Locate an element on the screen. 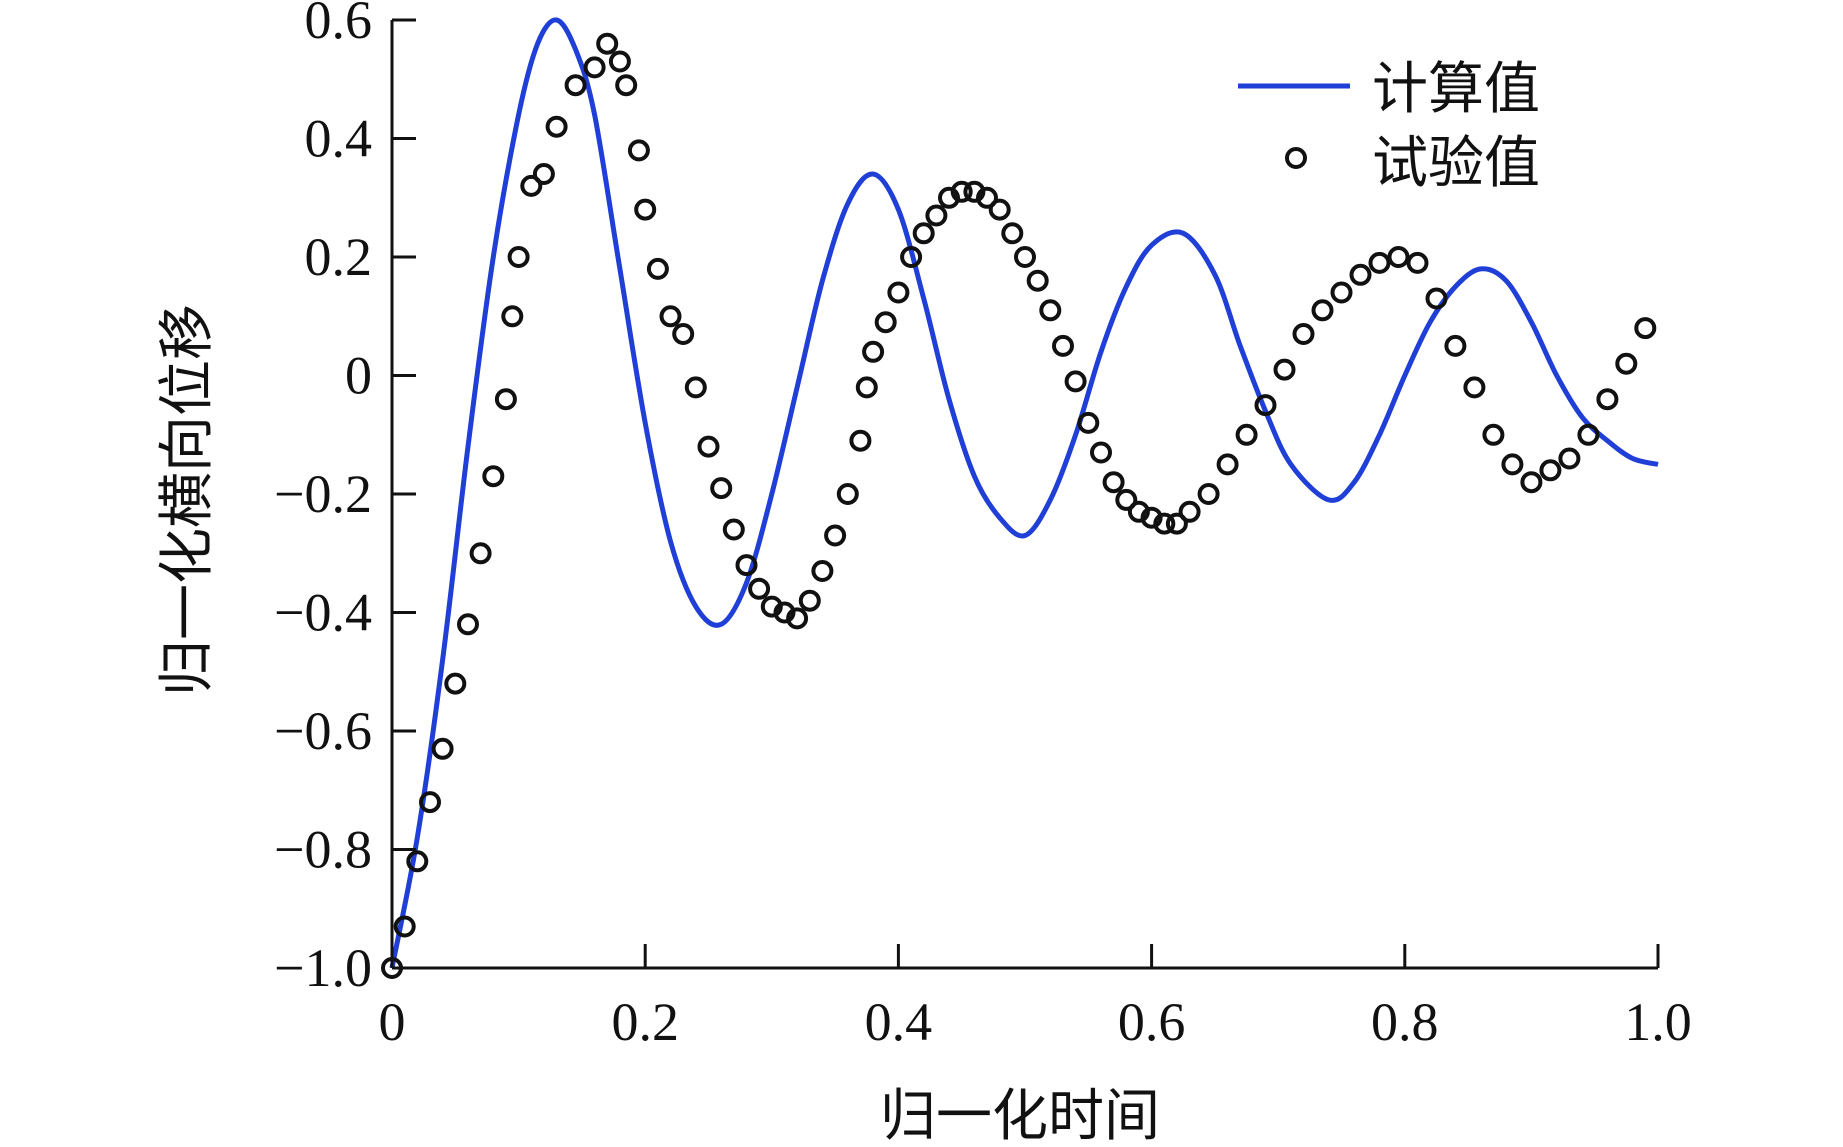 The height and width of the screenshot is (1147, 1843). y-tick-label: −0.6 is located at coordinates (323, 731).